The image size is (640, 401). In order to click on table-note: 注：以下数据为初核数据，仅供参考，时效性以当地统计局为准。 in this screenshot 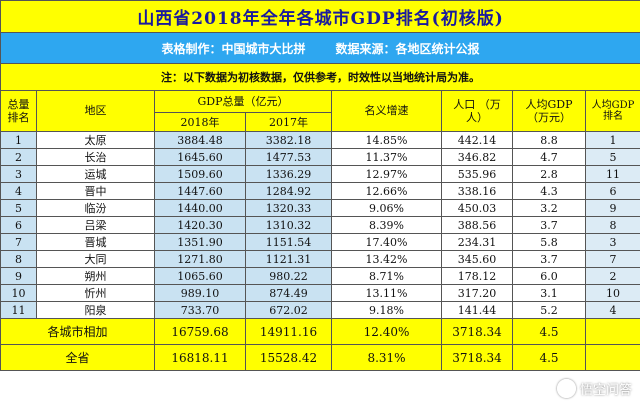, I will do `click(320, 77)`.